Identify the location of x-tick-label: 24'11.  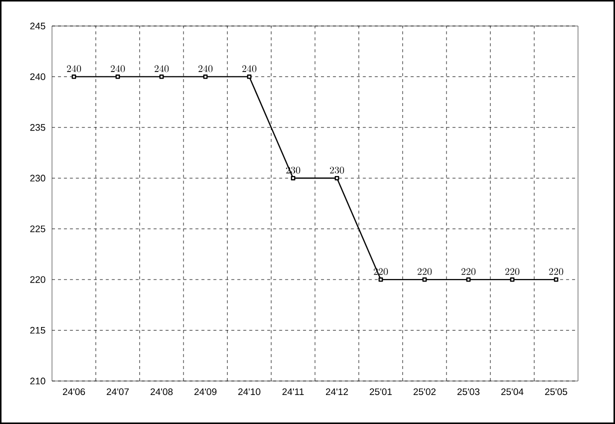
(293, 391).